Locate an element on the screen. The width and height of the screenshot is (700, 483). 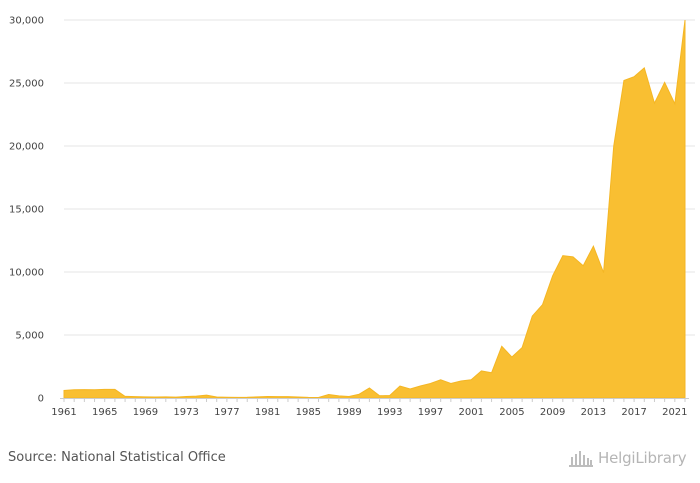
x-tick-label: 2013 is located at coordinates (593, 412).